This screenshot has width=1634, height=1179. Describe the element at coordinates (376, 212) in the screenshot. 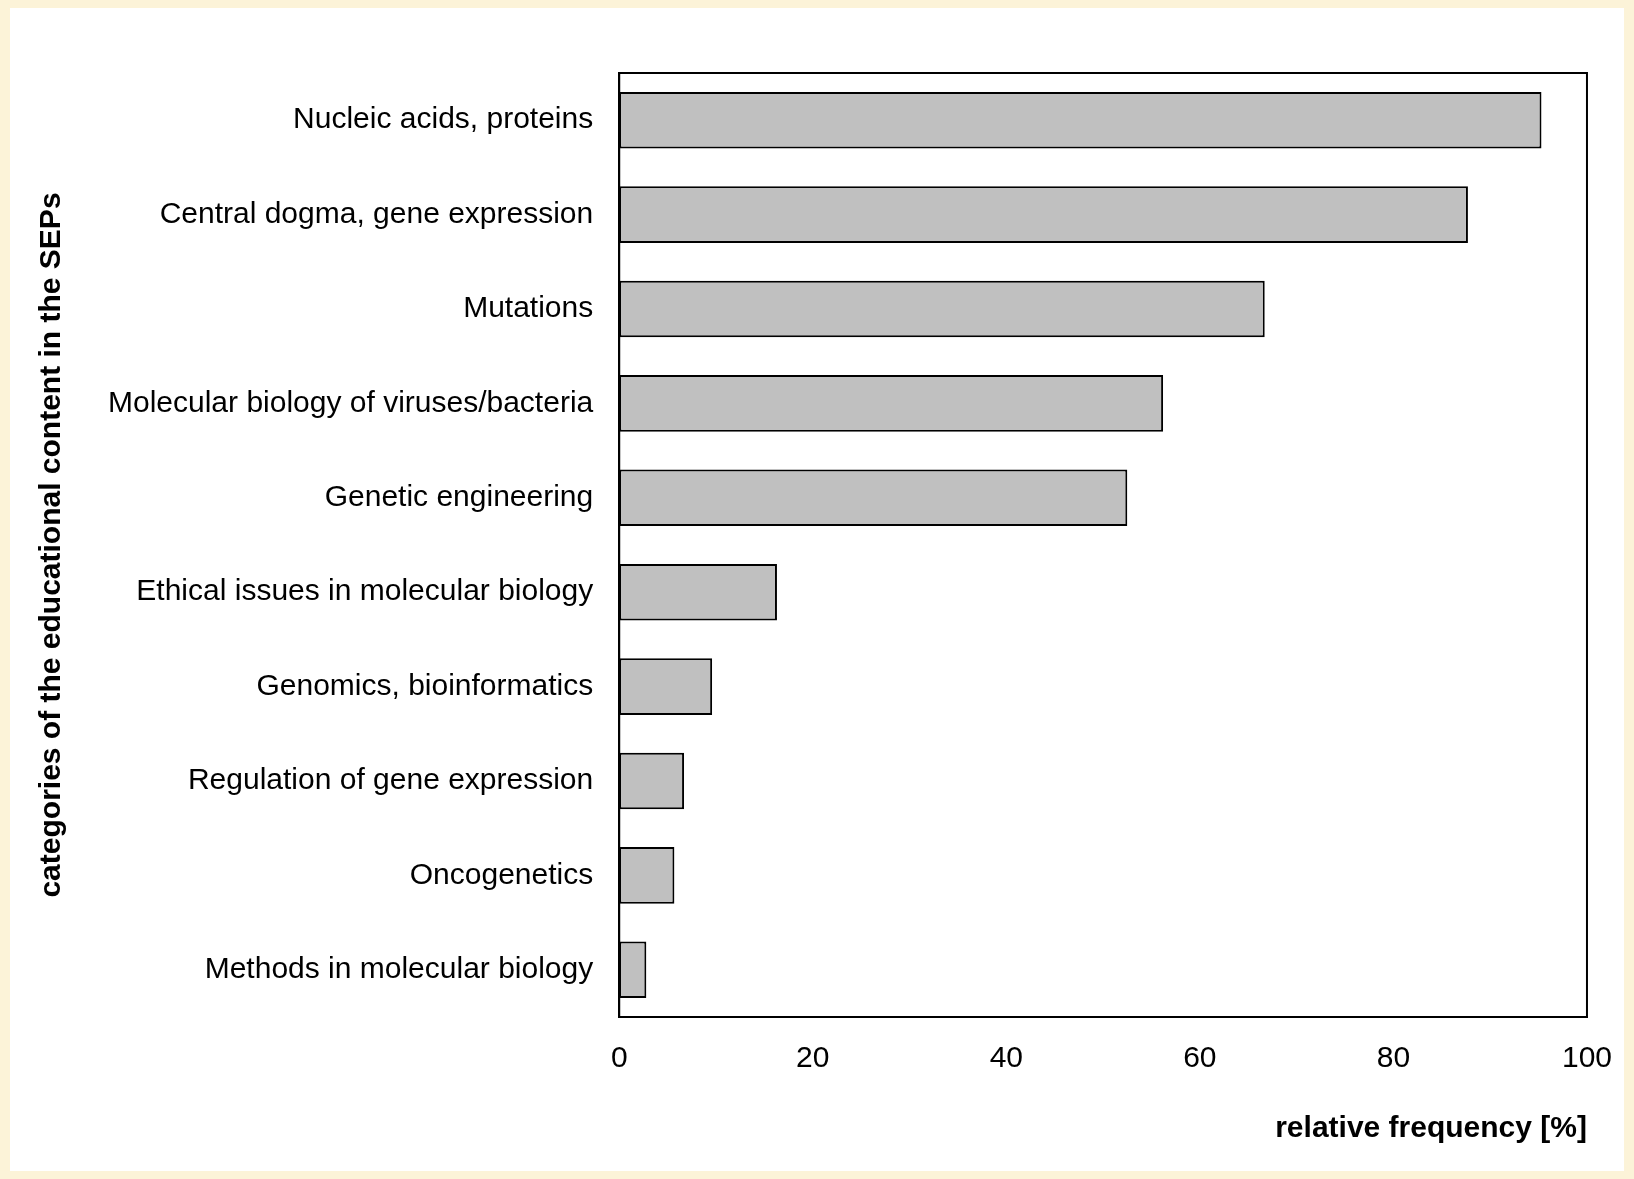

I see `y-tick-label: Central dogma, gene expression` at that location.